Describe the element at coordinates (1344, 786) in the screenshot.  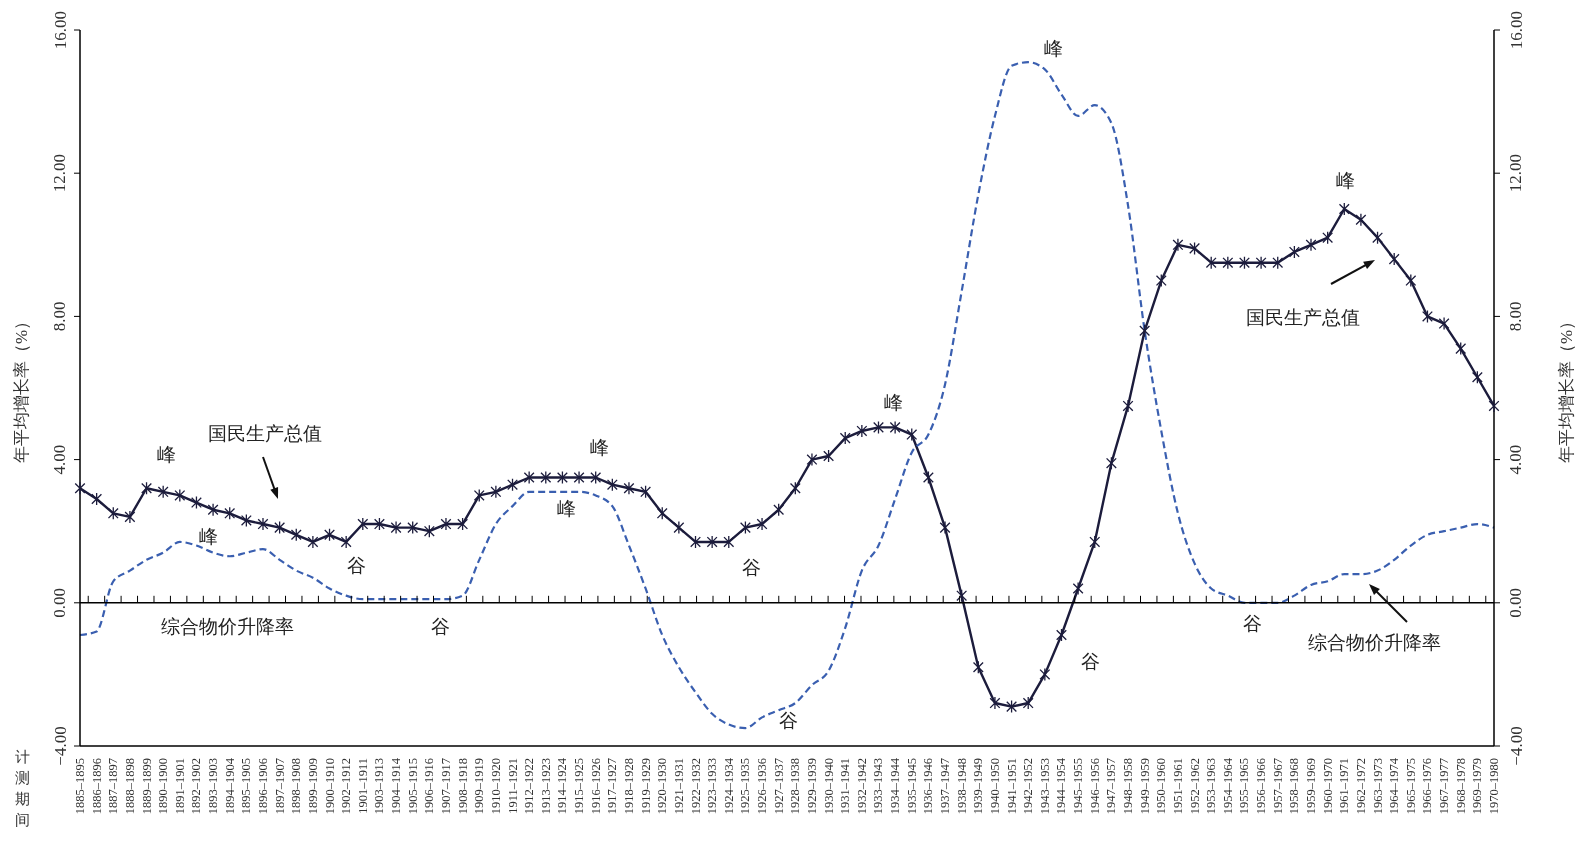
I see `x-tick-label: 1961–1971` at that location.